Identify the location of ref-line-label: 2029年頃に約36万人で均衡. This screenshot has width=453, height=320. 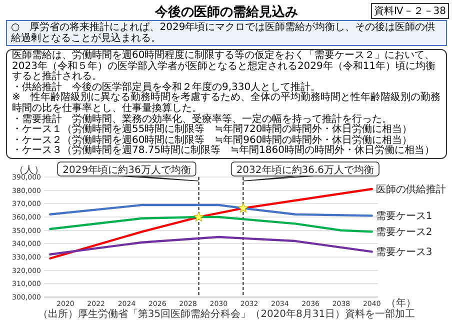
(126, 170).